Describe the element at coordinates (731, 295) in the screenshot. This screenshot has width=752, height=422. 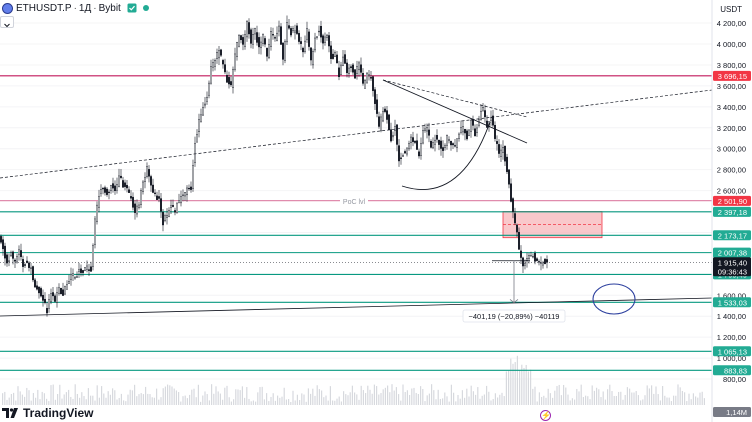
I see `y-tick-label: 1 600,00` at that location.